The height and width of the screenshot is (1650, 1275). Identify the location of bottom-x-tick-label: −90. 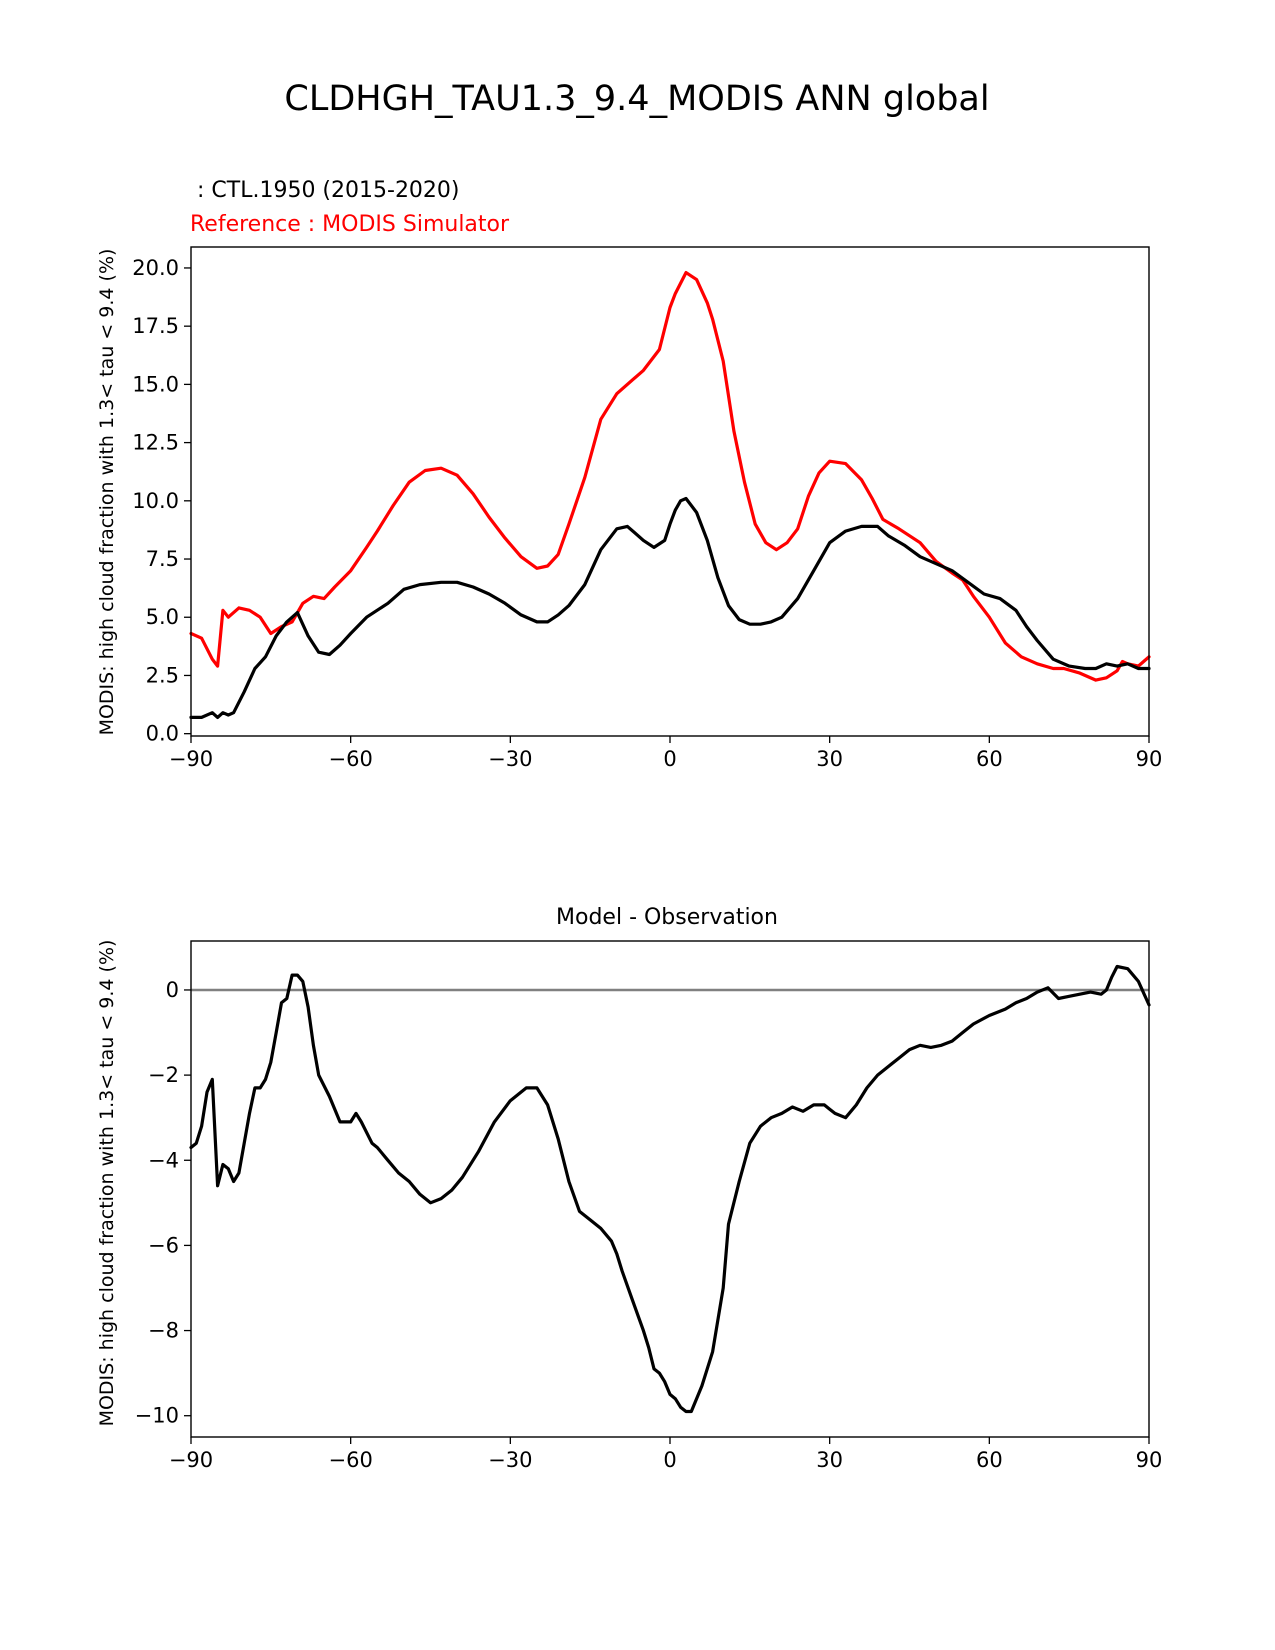
(191, 1460).